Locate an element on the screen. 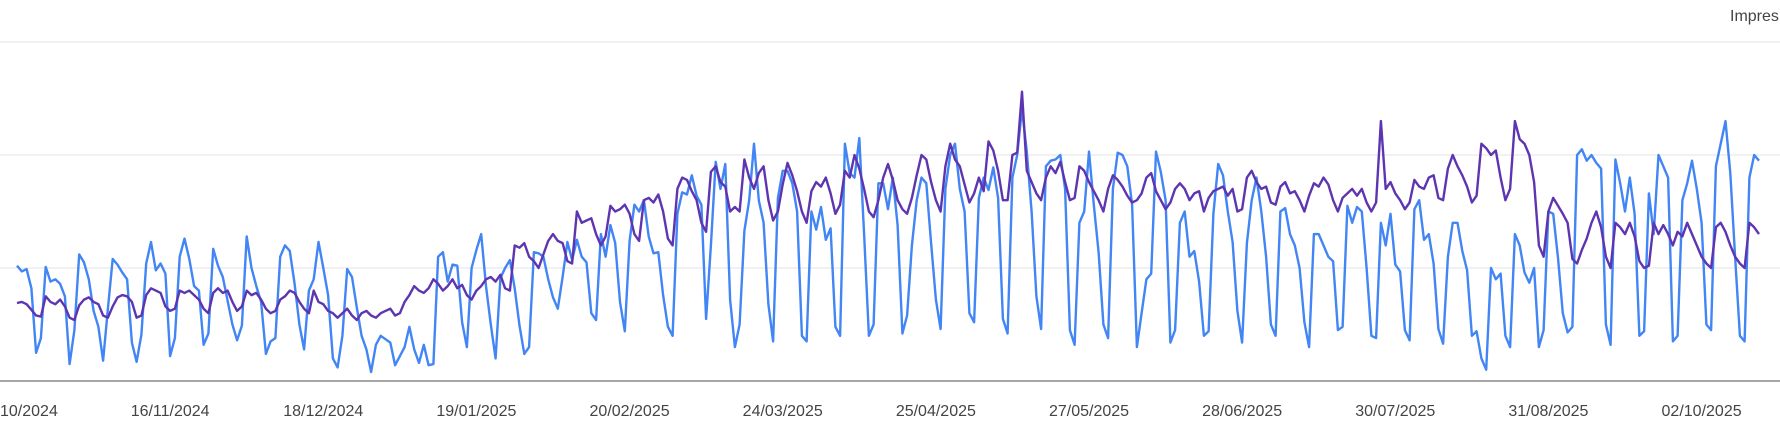  x-tick-label: 28/06/2025 is located at coordinates (1242, 411).